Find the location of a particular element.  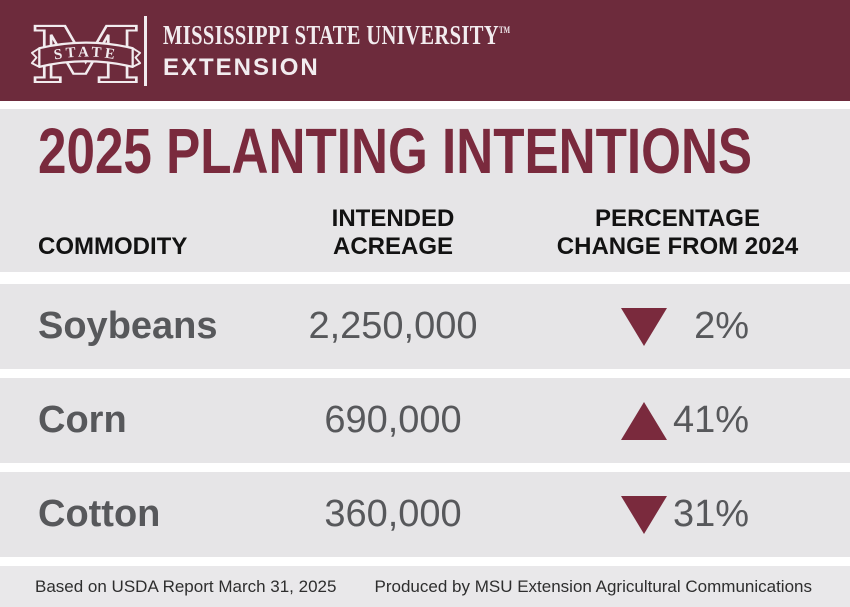

msu-m-state-logo-icon: M STATE is located at coordinates (86, 51).